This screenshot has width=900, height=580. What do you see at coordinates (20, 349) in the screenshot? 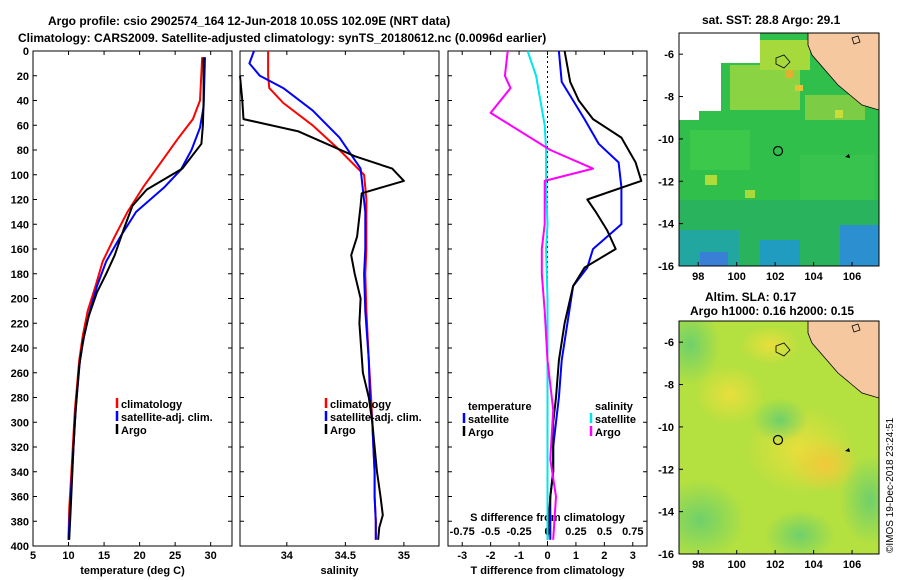
I see `y-tick-label: 240` at bounding box center [20, 349].